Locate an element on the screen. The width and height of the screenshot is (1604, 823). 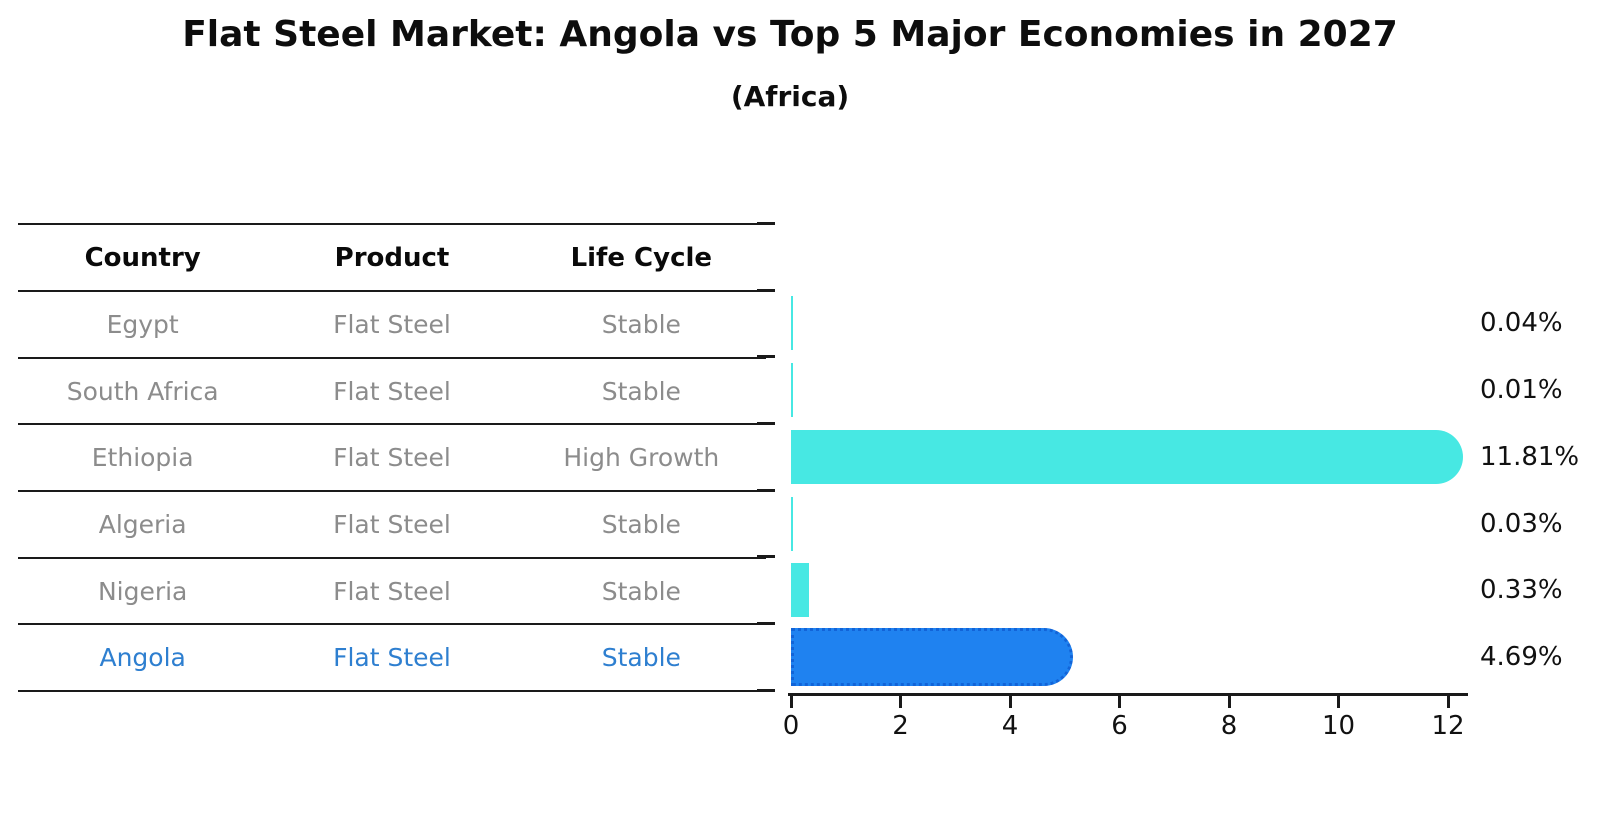
table-row: South Africa Flat Steel Stable is located at coordinates (392, 392).